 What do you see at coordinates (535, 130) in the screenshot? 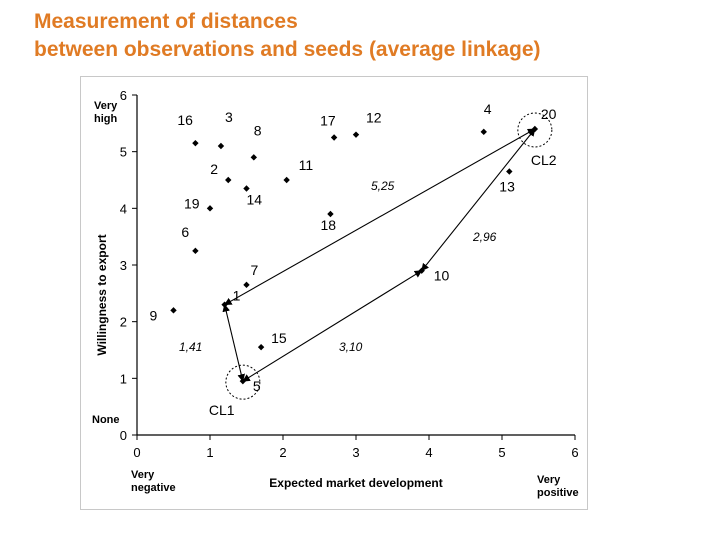
I see `seed-circle-cl2` at bounding box center [535, 130].